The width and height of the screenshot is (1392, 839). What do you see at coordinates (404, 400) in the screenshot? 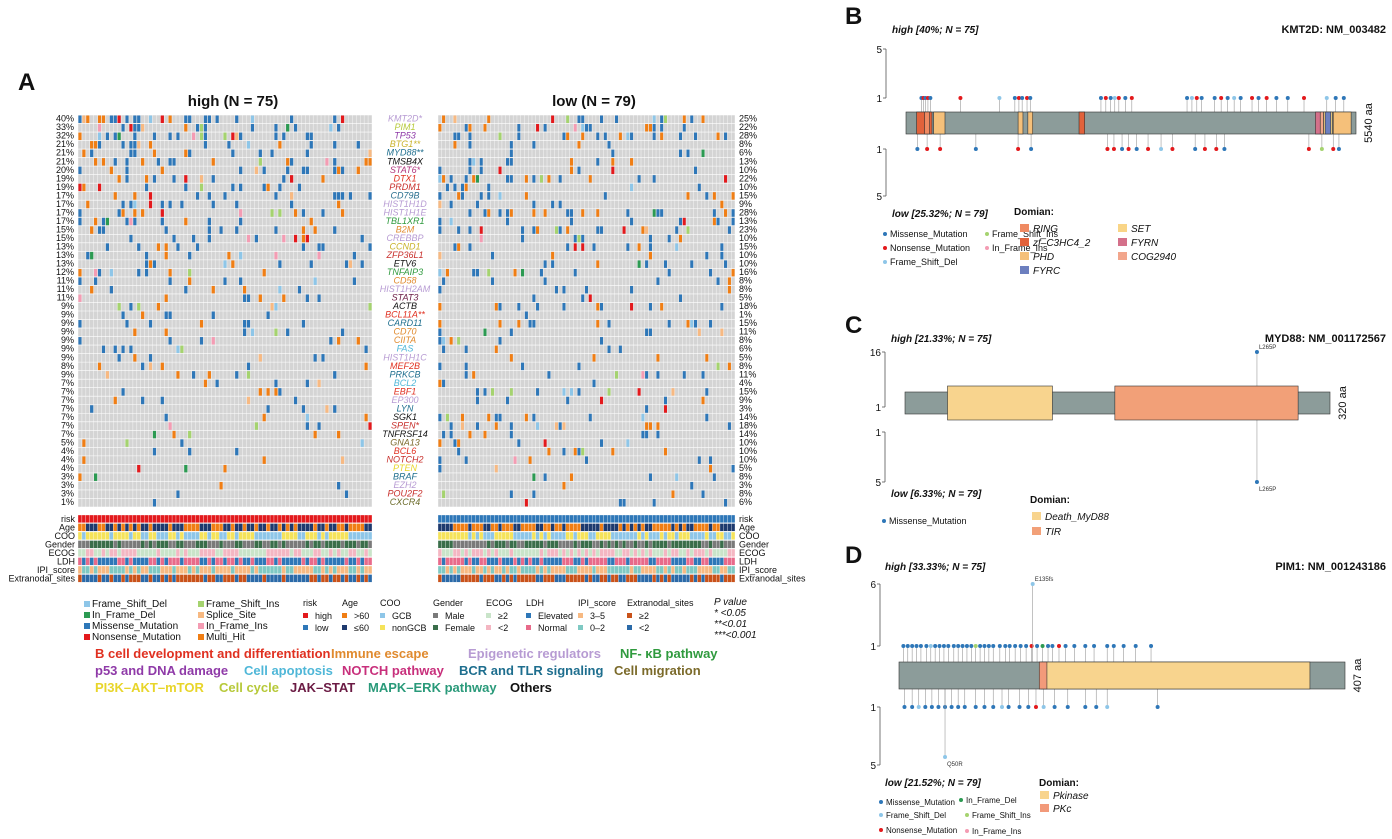
I see `oncoplot-gene-label: EP300` at bounding box center [404, 400].